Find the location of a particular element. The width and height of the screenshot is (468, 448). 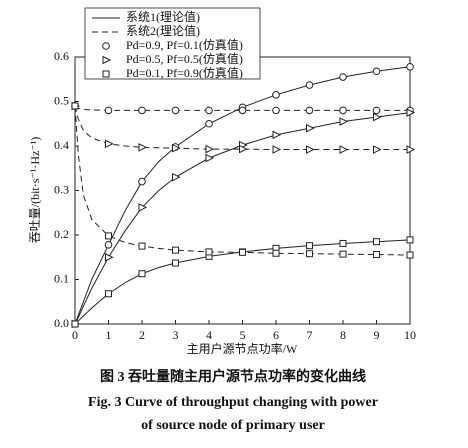

x-tick-label: 8 is located at coordinates (343, 335).